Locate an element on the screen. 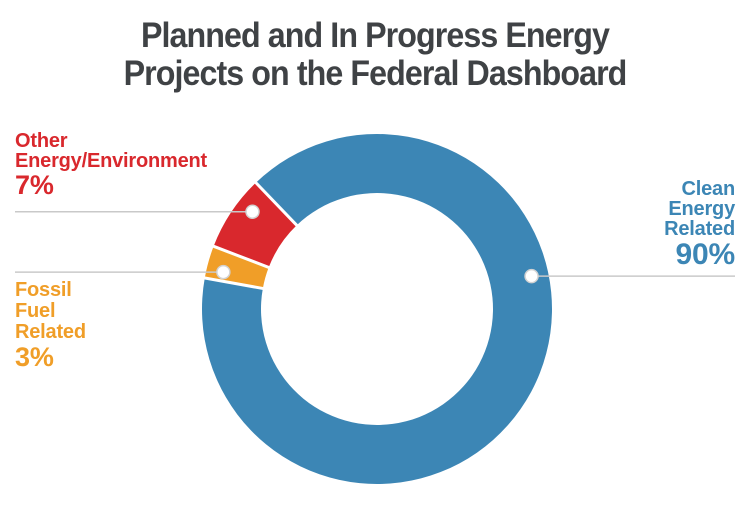  callout-label-line: Energy is located at coordinates (701, 209).